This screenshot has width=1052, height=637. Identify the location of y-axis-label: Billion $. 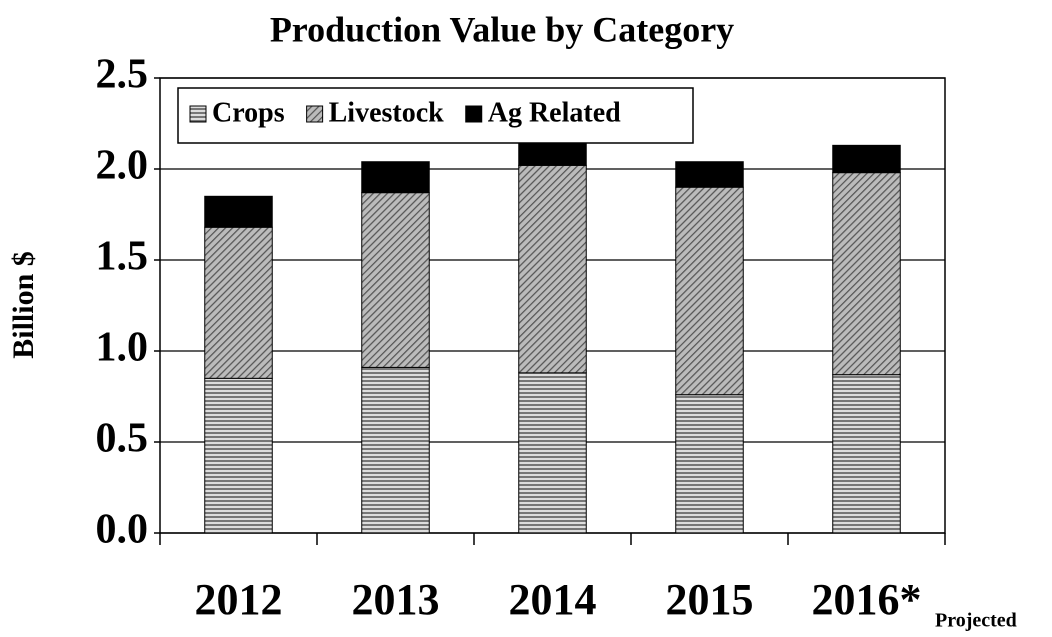
(23, 305).